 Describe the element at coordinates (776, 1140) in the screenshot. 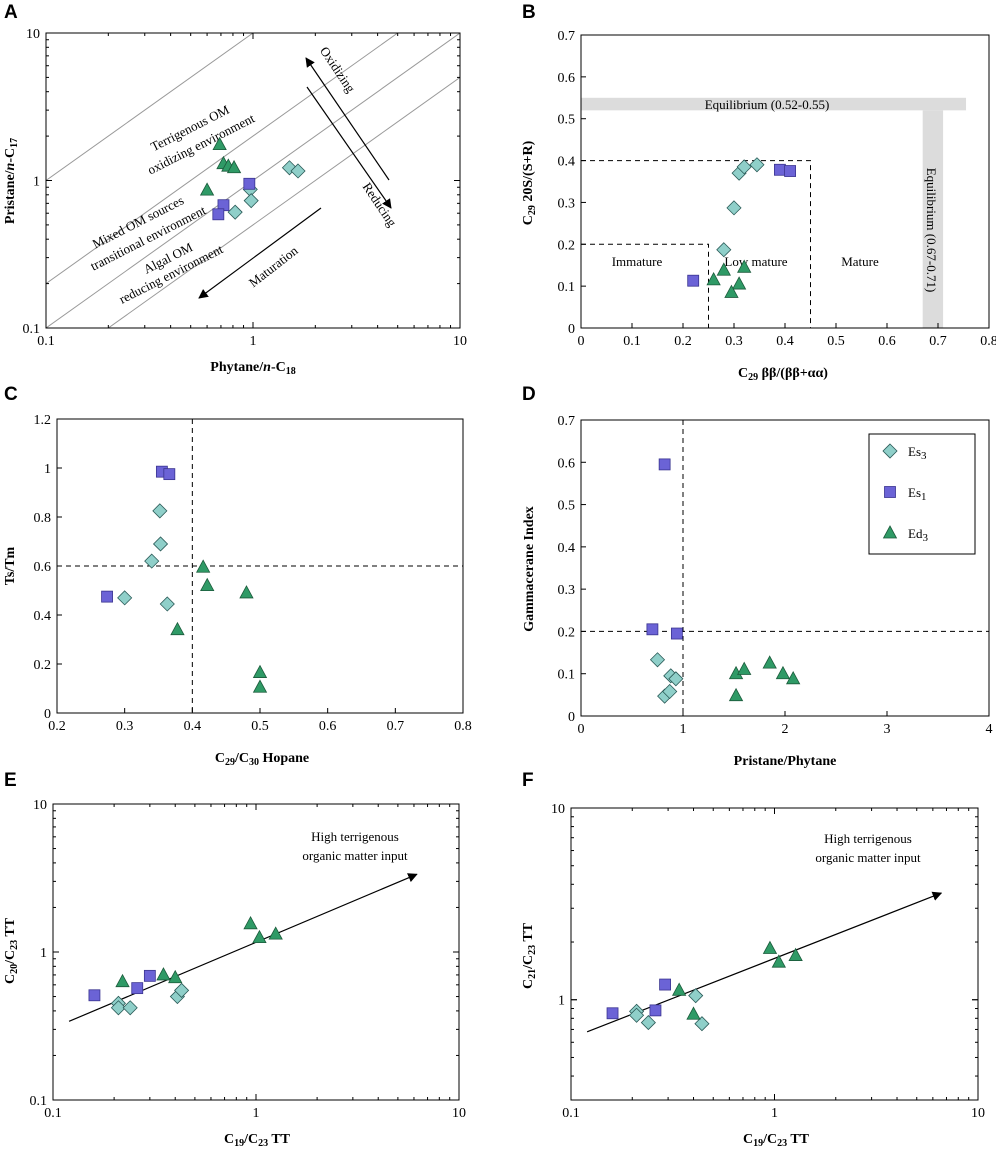

I see `x-axis-title-f: C19/C23 TT` at that location.